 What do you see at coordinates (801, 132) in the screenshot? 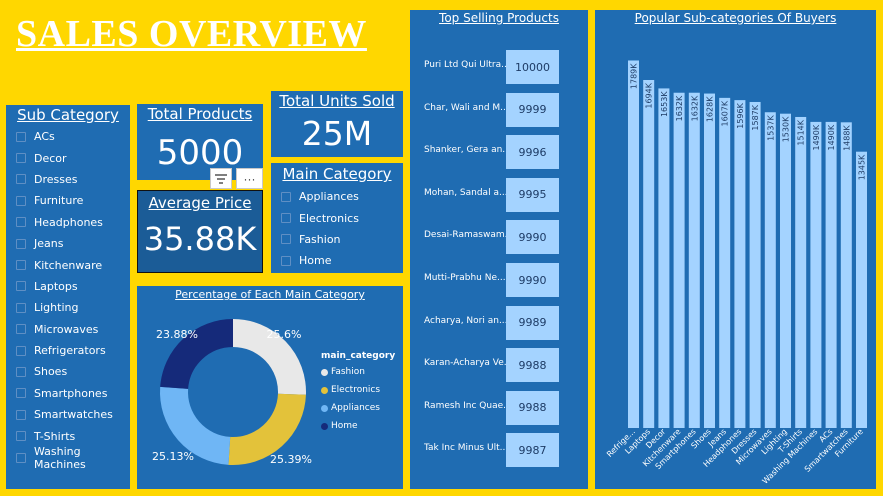
I see `bar-data-label: 1514K` at bounding box center [801, 132].